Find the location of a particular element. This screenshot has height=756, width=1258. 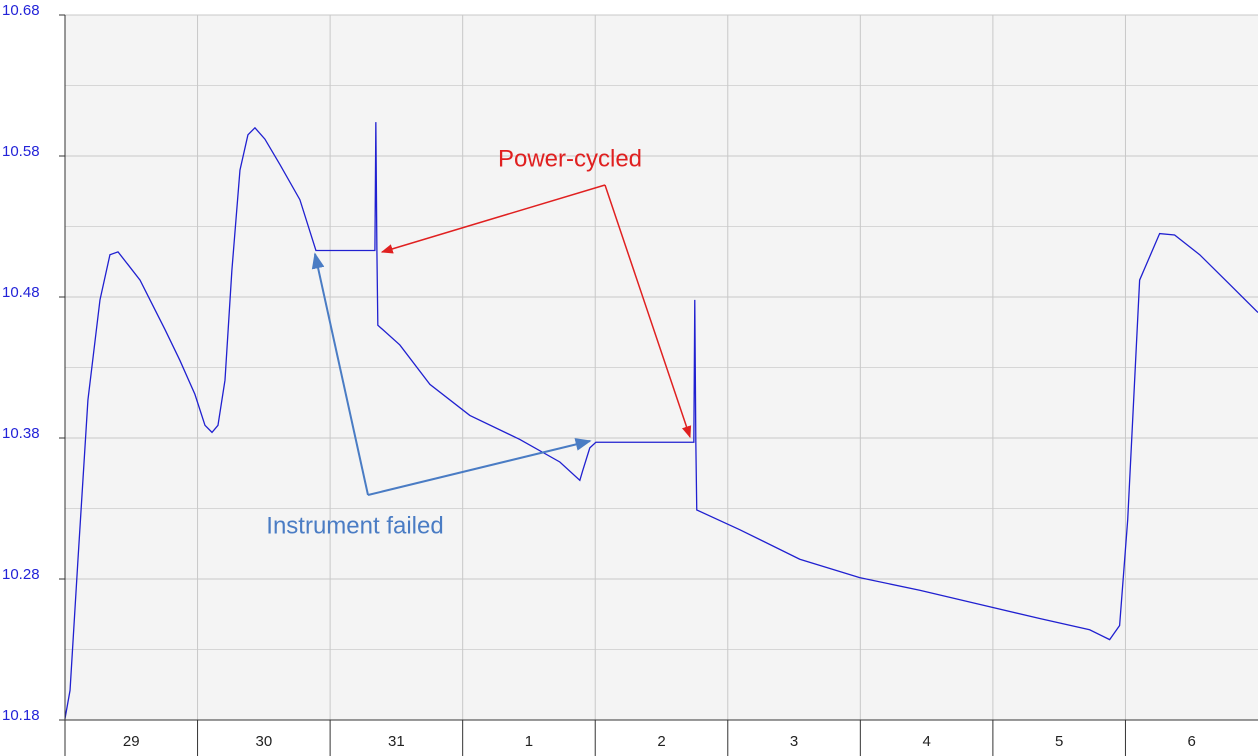

x-tick-label: 4 is located at coordinates (926, 741).